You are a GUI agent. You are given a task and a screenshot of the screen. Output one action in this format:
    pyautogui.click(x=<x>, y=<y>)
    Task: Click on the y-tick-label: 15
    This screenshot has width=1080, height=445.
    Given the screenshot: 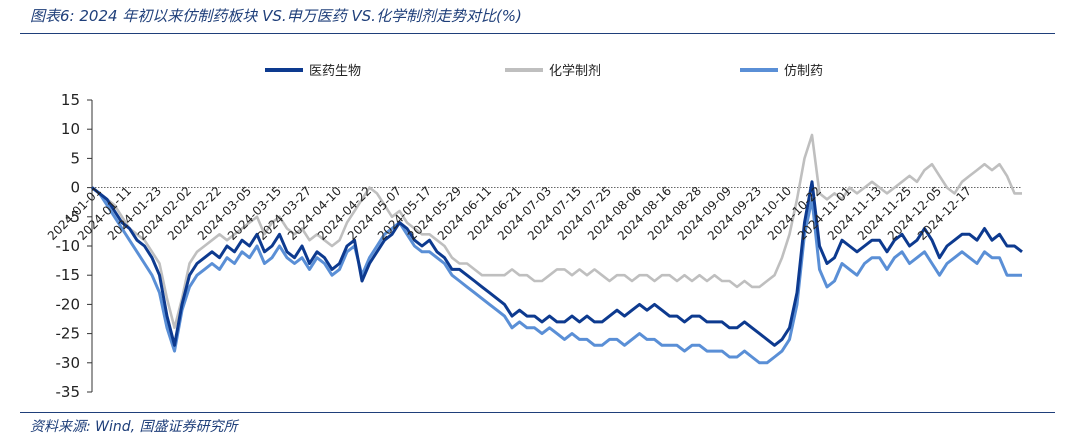 What is the action you would take?
    pyautogui.click(x=70, y=100)
    